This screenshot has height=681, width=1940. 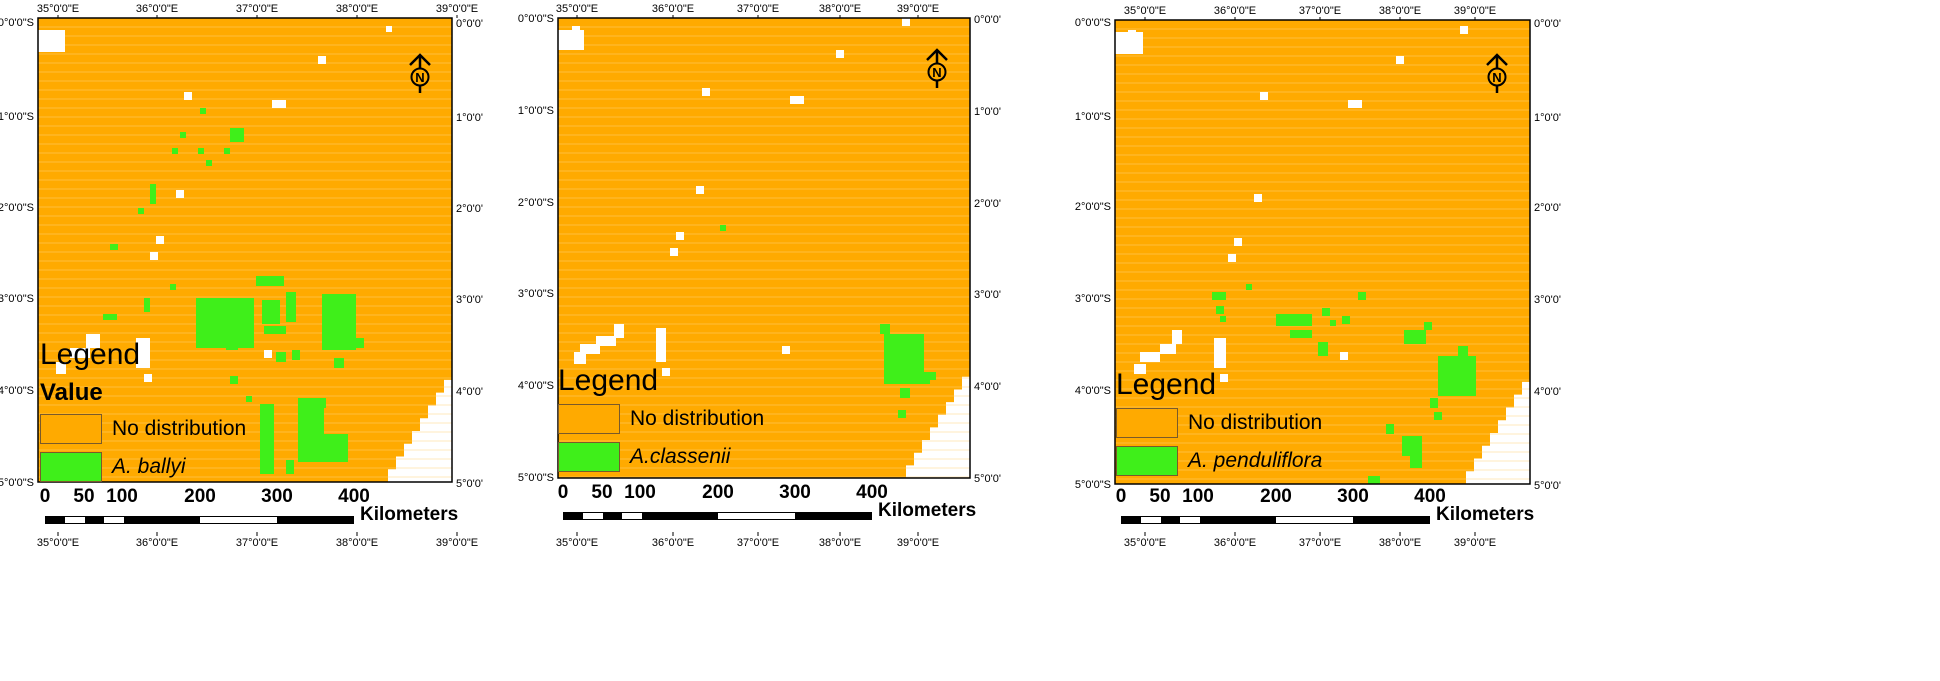 I want to click on scale-bar-segments, so click(x=1275, y=520).